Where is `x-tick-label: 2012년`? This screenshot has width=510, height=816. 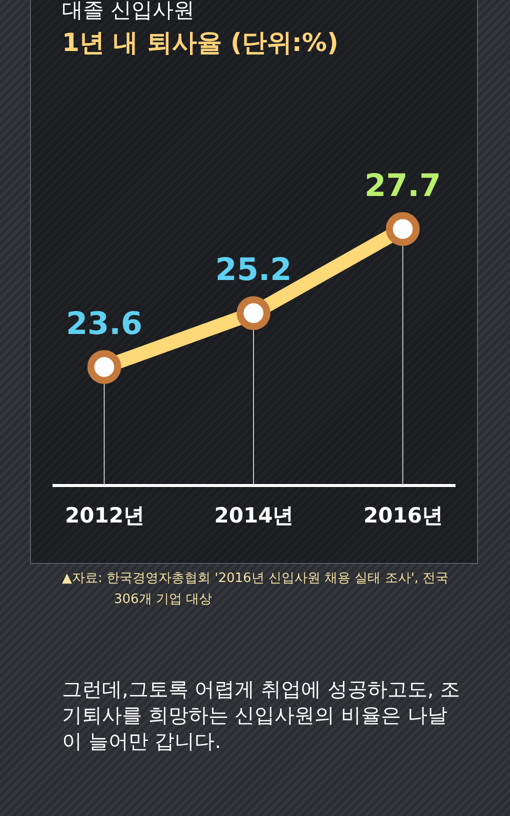 x-tick-label: 2012년 is located at coordinates (104, 516).